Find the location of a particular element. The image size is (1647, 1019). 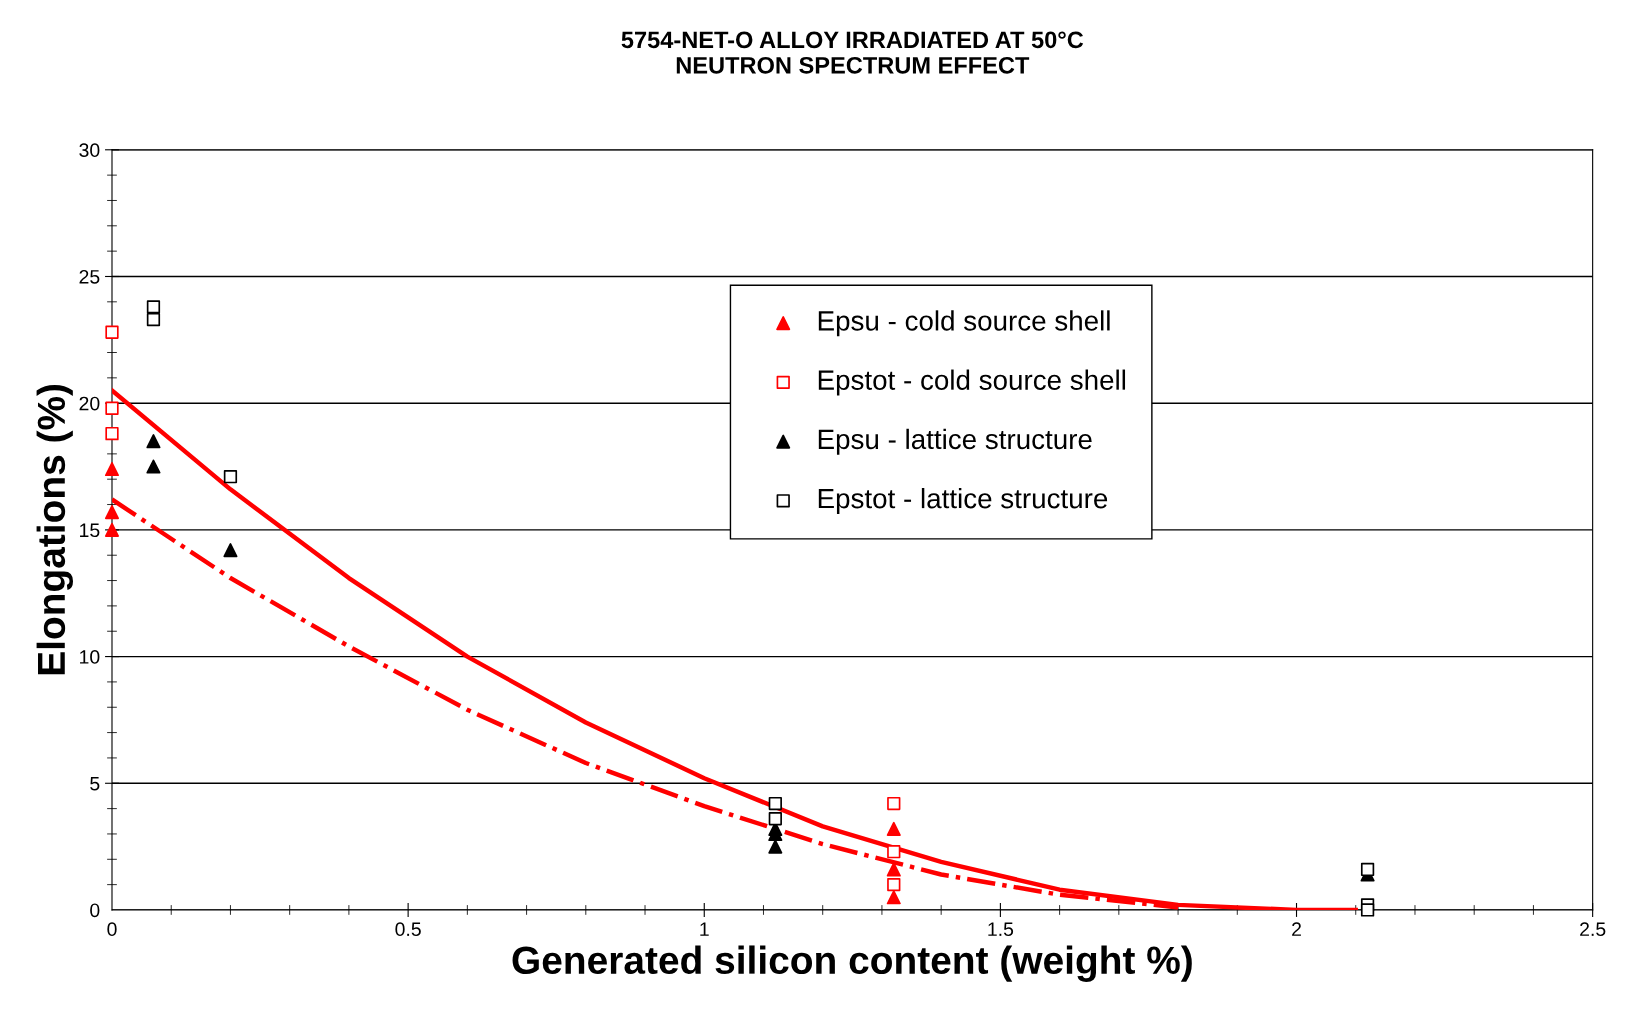

chart-title: 5754-NET-O ALLOY IRRADIATED AT 50°C NEUTRON SPECTRUM EFFECT is located at coordinates (852, 52).